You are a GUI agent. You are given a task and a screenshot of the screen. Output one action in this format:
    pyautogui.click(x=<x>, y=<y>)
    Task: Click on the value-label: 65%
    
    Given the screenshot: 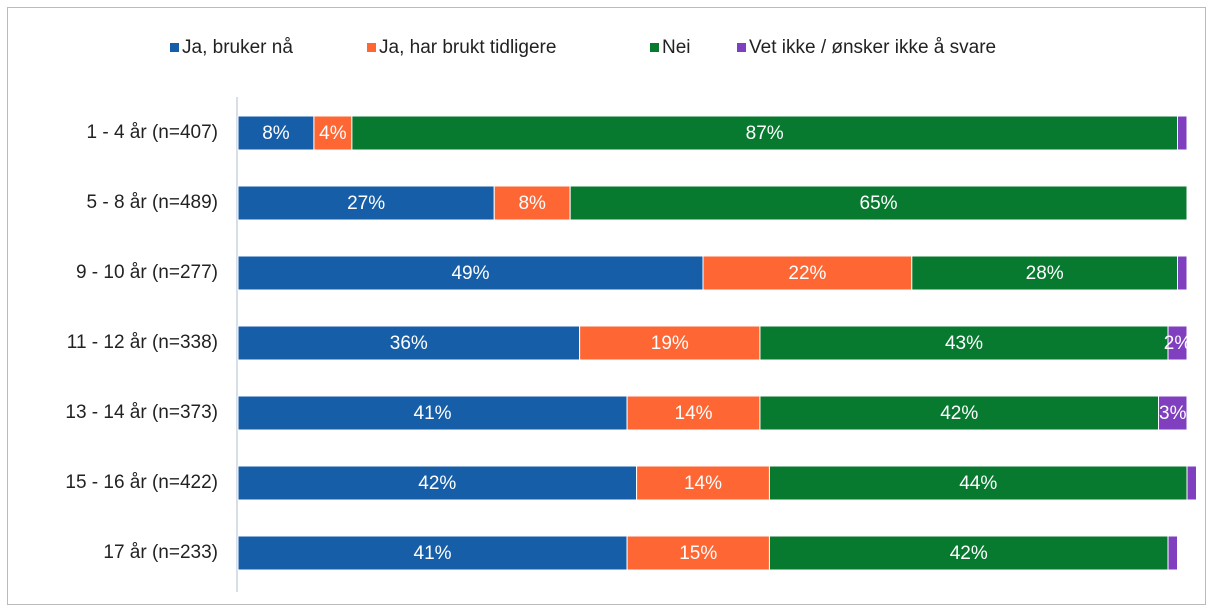 What is the action you would take?
    pyautogui.click(x=879, y=203)
    